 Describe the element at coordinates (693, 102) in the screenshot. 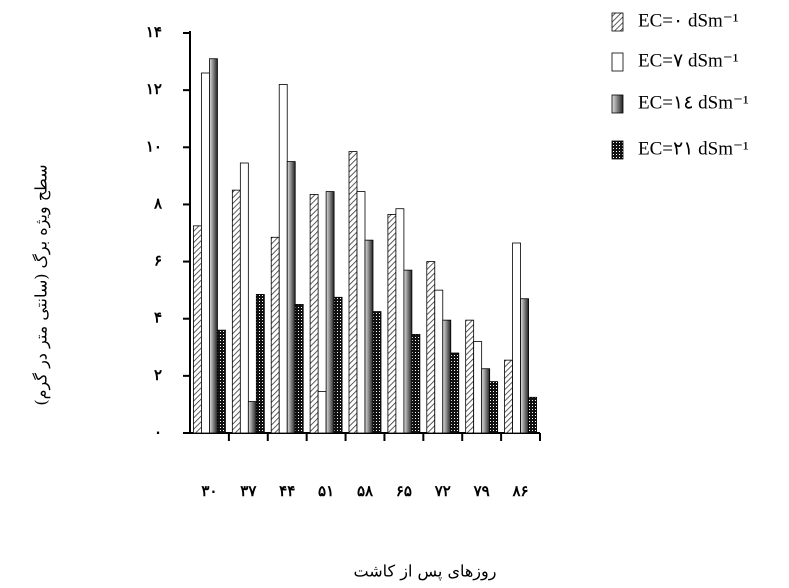

I see `legend-label: EC=۱٤ dSm⁻¹` at that location.